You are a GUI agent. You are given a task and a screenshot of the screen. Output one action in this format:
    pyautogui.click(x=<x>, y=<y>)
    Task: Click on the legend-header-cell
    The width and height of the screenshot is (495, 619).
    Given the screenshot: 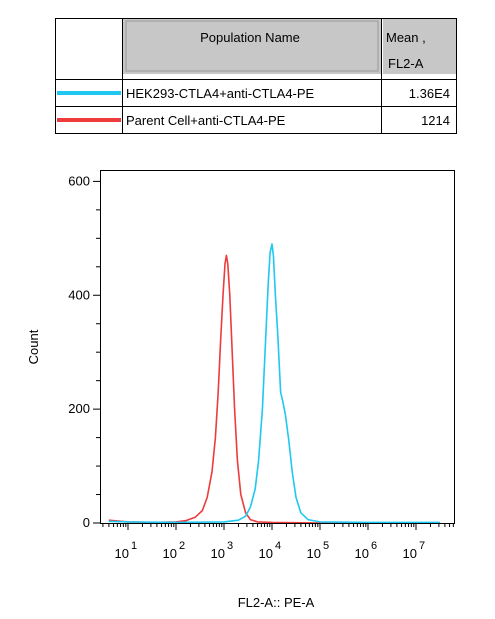 What is the action you would take?
    pyautogui.click(x=252, y=46)
    